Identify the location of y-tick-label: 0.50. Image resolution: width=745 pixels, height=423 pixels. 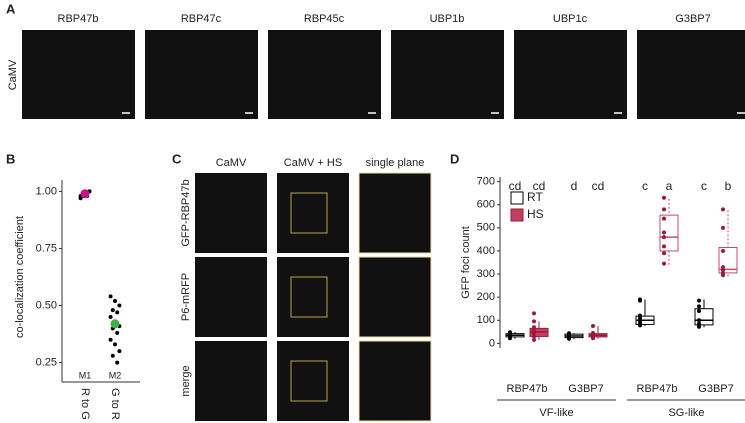
(46, 305).